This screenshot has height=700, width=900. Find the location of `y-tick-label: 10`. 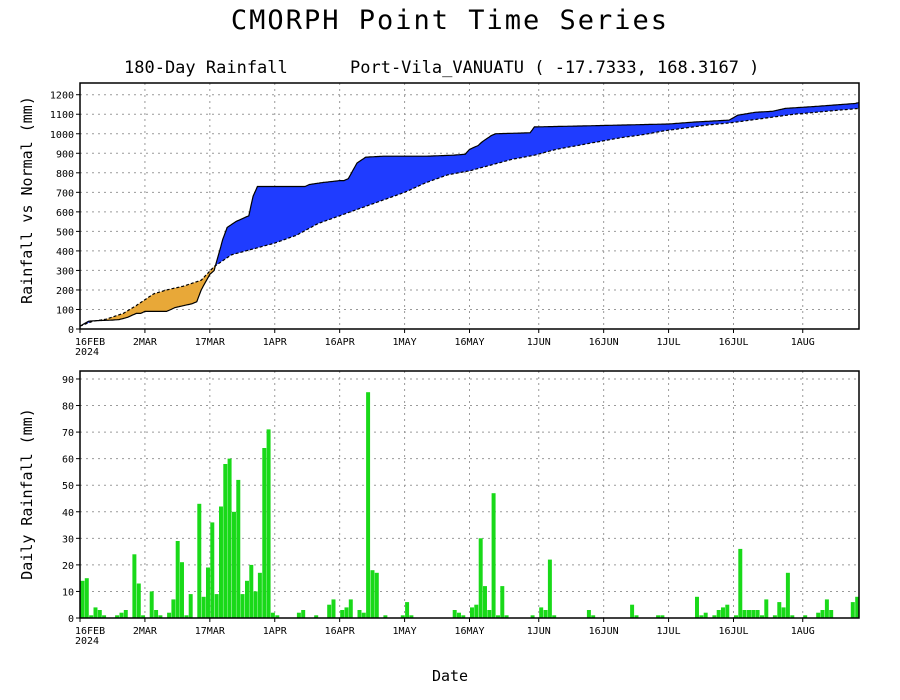

y-tick-label: 10 is located at coordinates (68, 592).